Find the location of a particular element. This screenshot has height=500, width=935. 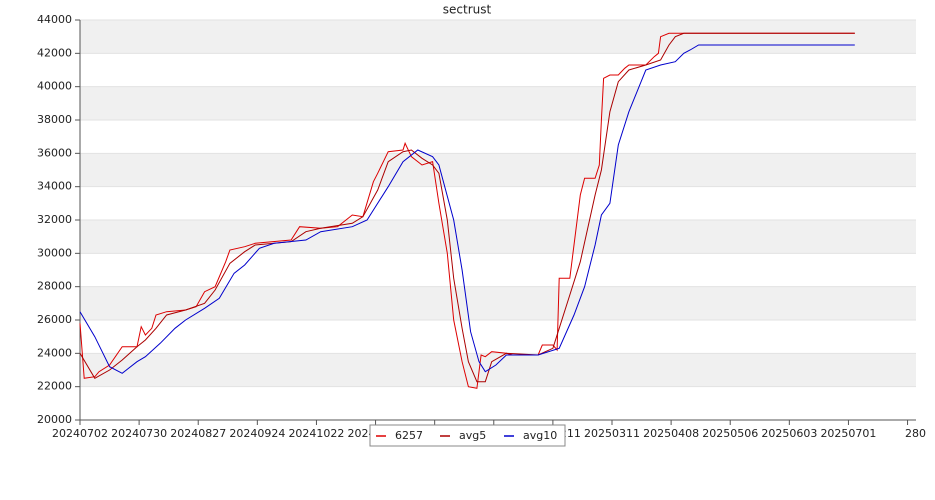

y-tick-label: 38000 is located at coordinates (54, 119).